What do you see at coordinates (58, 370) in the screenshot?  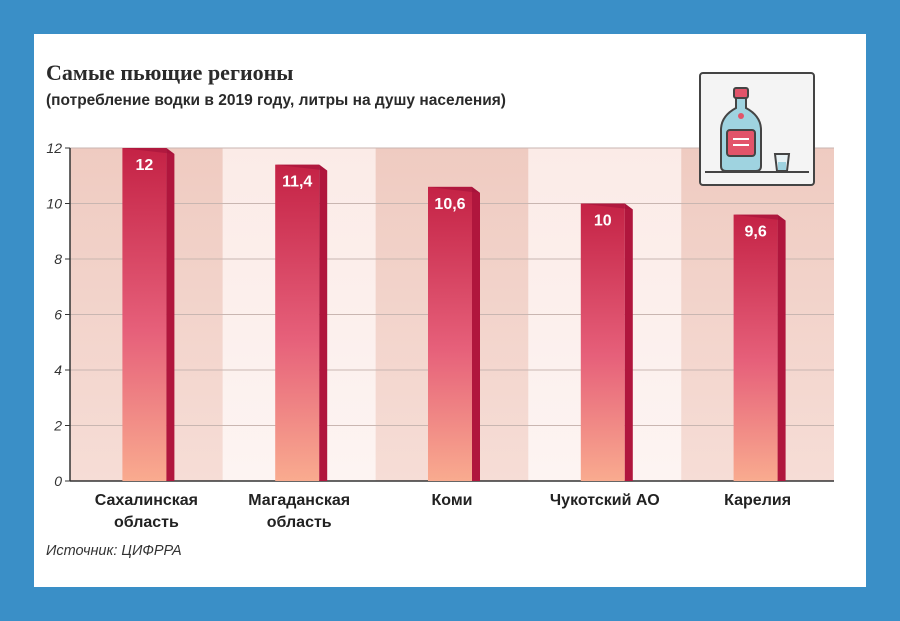 I see `y-tick-label: 4` at bounding box center [58, 370].